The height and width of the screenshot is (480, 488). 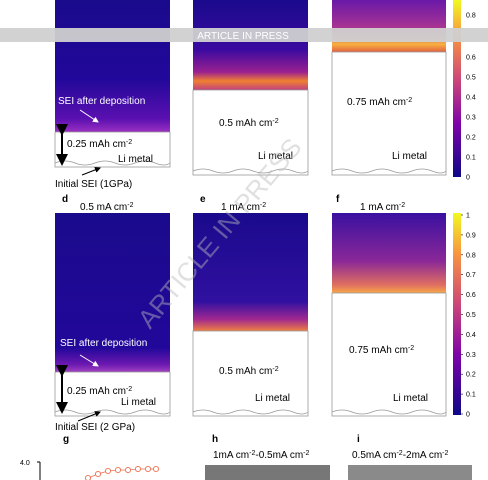 What do you see at coordinates (231, 455) in the screenshot?
I see `text-part: 1mA cm` at bounding box center [231, 455].